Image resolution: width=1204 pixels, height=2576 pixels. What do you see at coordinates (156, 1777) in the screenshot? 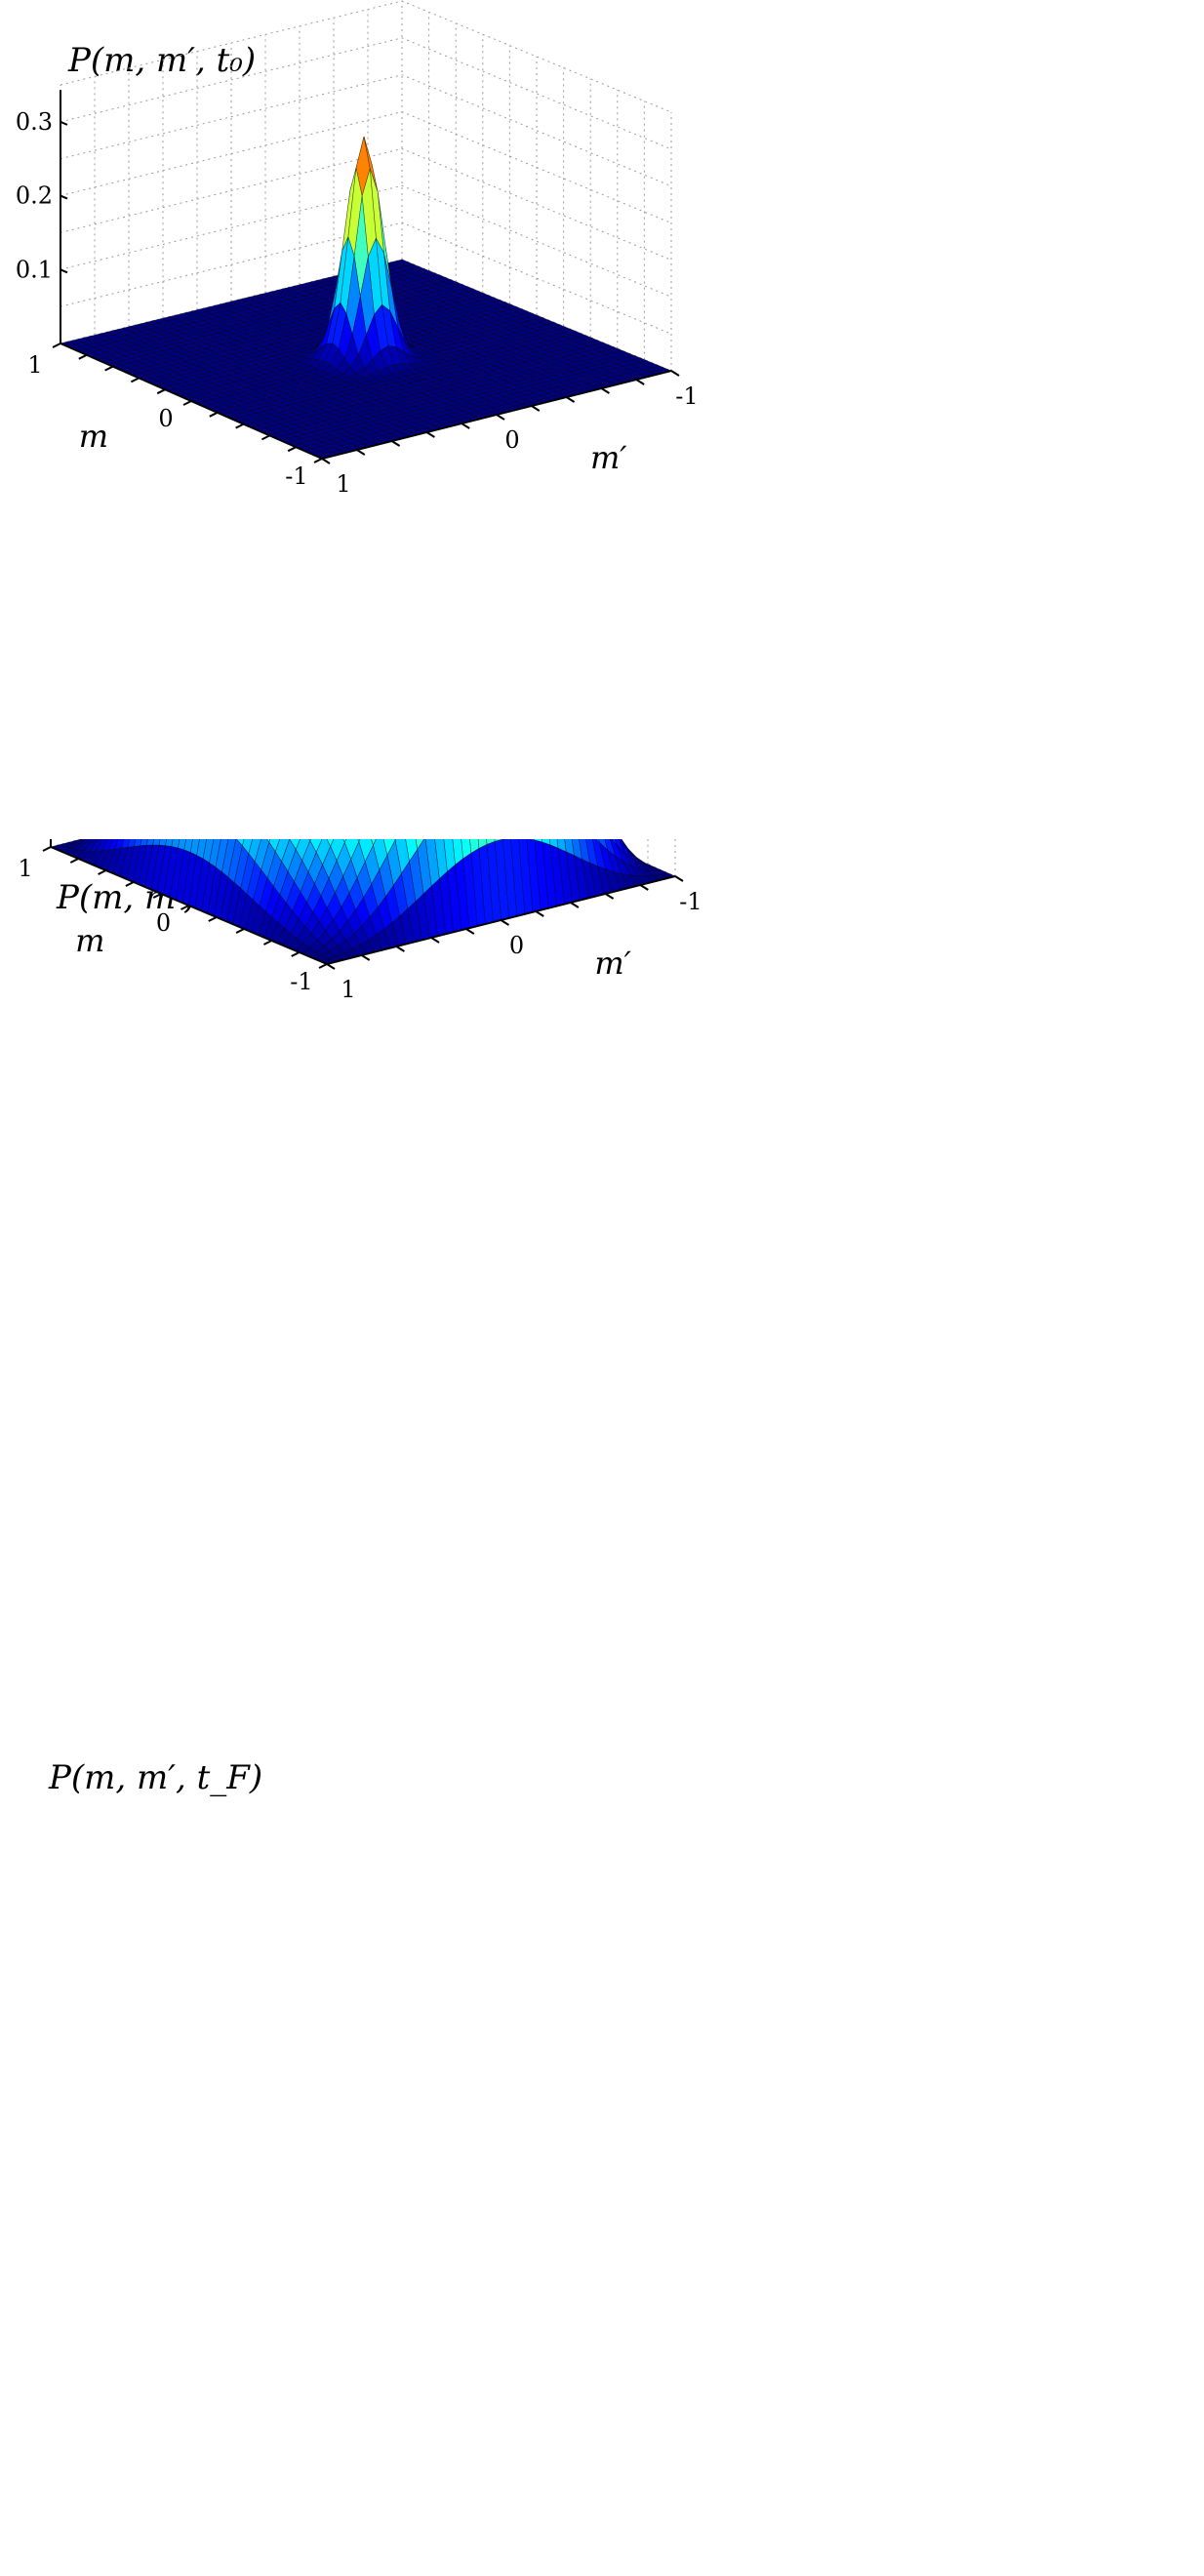
I see `chart-title: P(m, m′, t_F)` at bounding box center [156, 1777].